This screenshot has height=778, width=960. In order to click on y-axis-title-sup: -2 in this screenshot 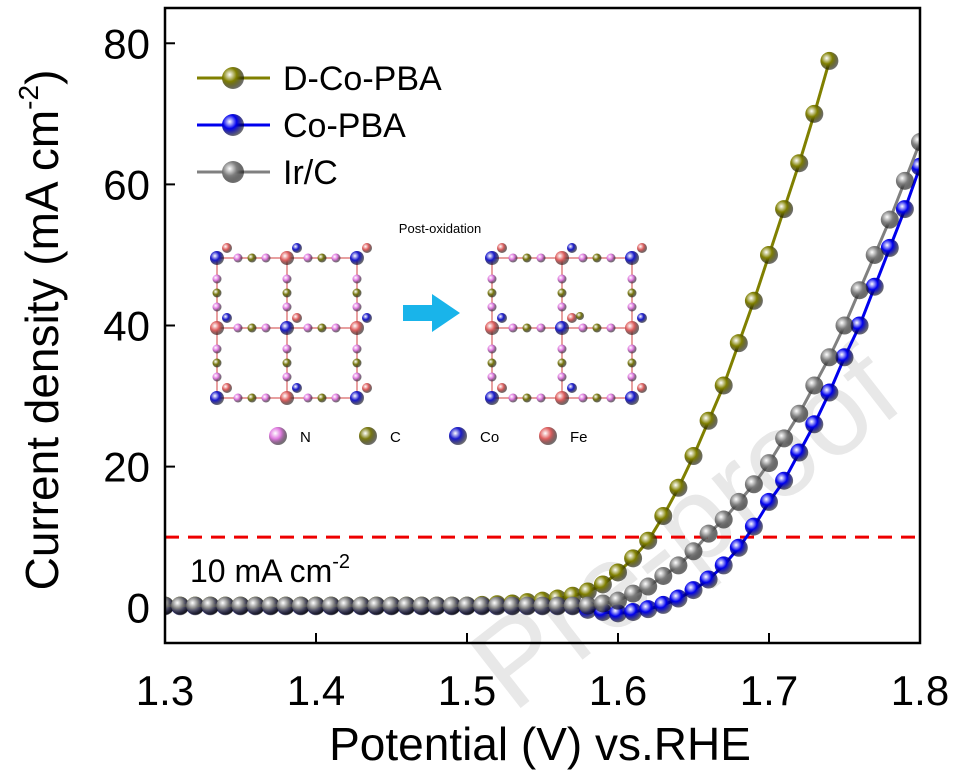, I will do `click(28, 97)`.